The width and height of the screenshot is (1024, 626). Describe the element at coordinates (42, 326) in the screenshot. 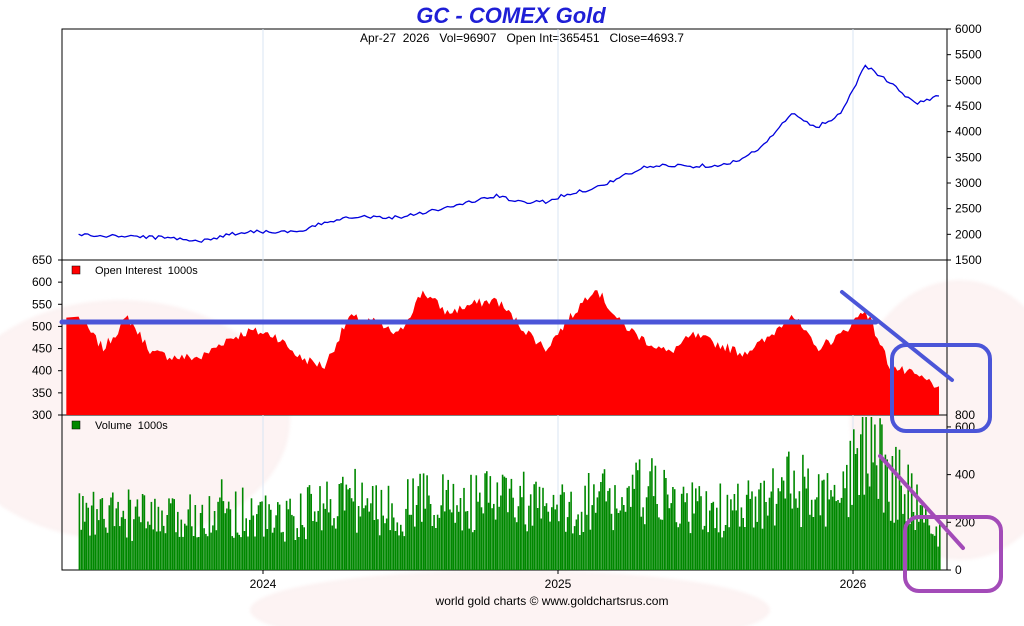

I see `oi-y-tick-label: 500` at that location.